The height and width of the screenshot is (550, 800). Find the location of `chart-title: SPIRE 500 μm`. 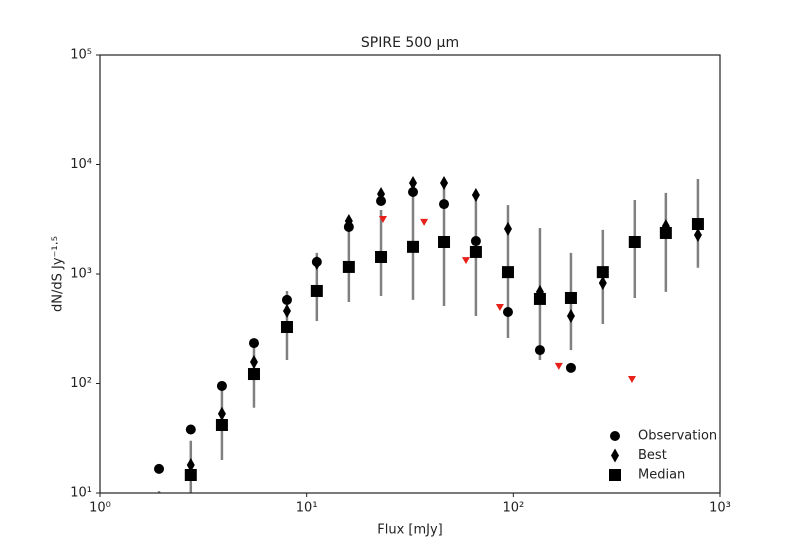

chart-title: SPIRE 500 μm is located at coordinates (410, 43).